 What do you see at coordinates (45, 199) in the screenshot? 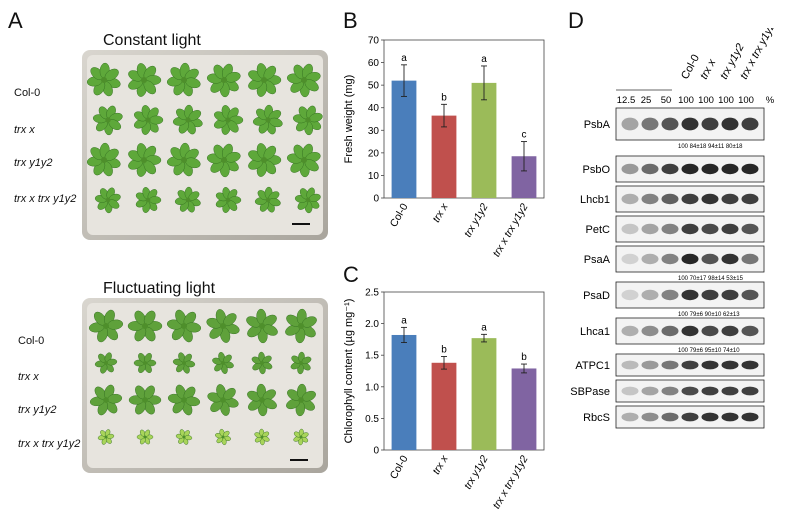
I see `genotype-label-double: trx x trx y1y2` at bounding box center [45, 199].